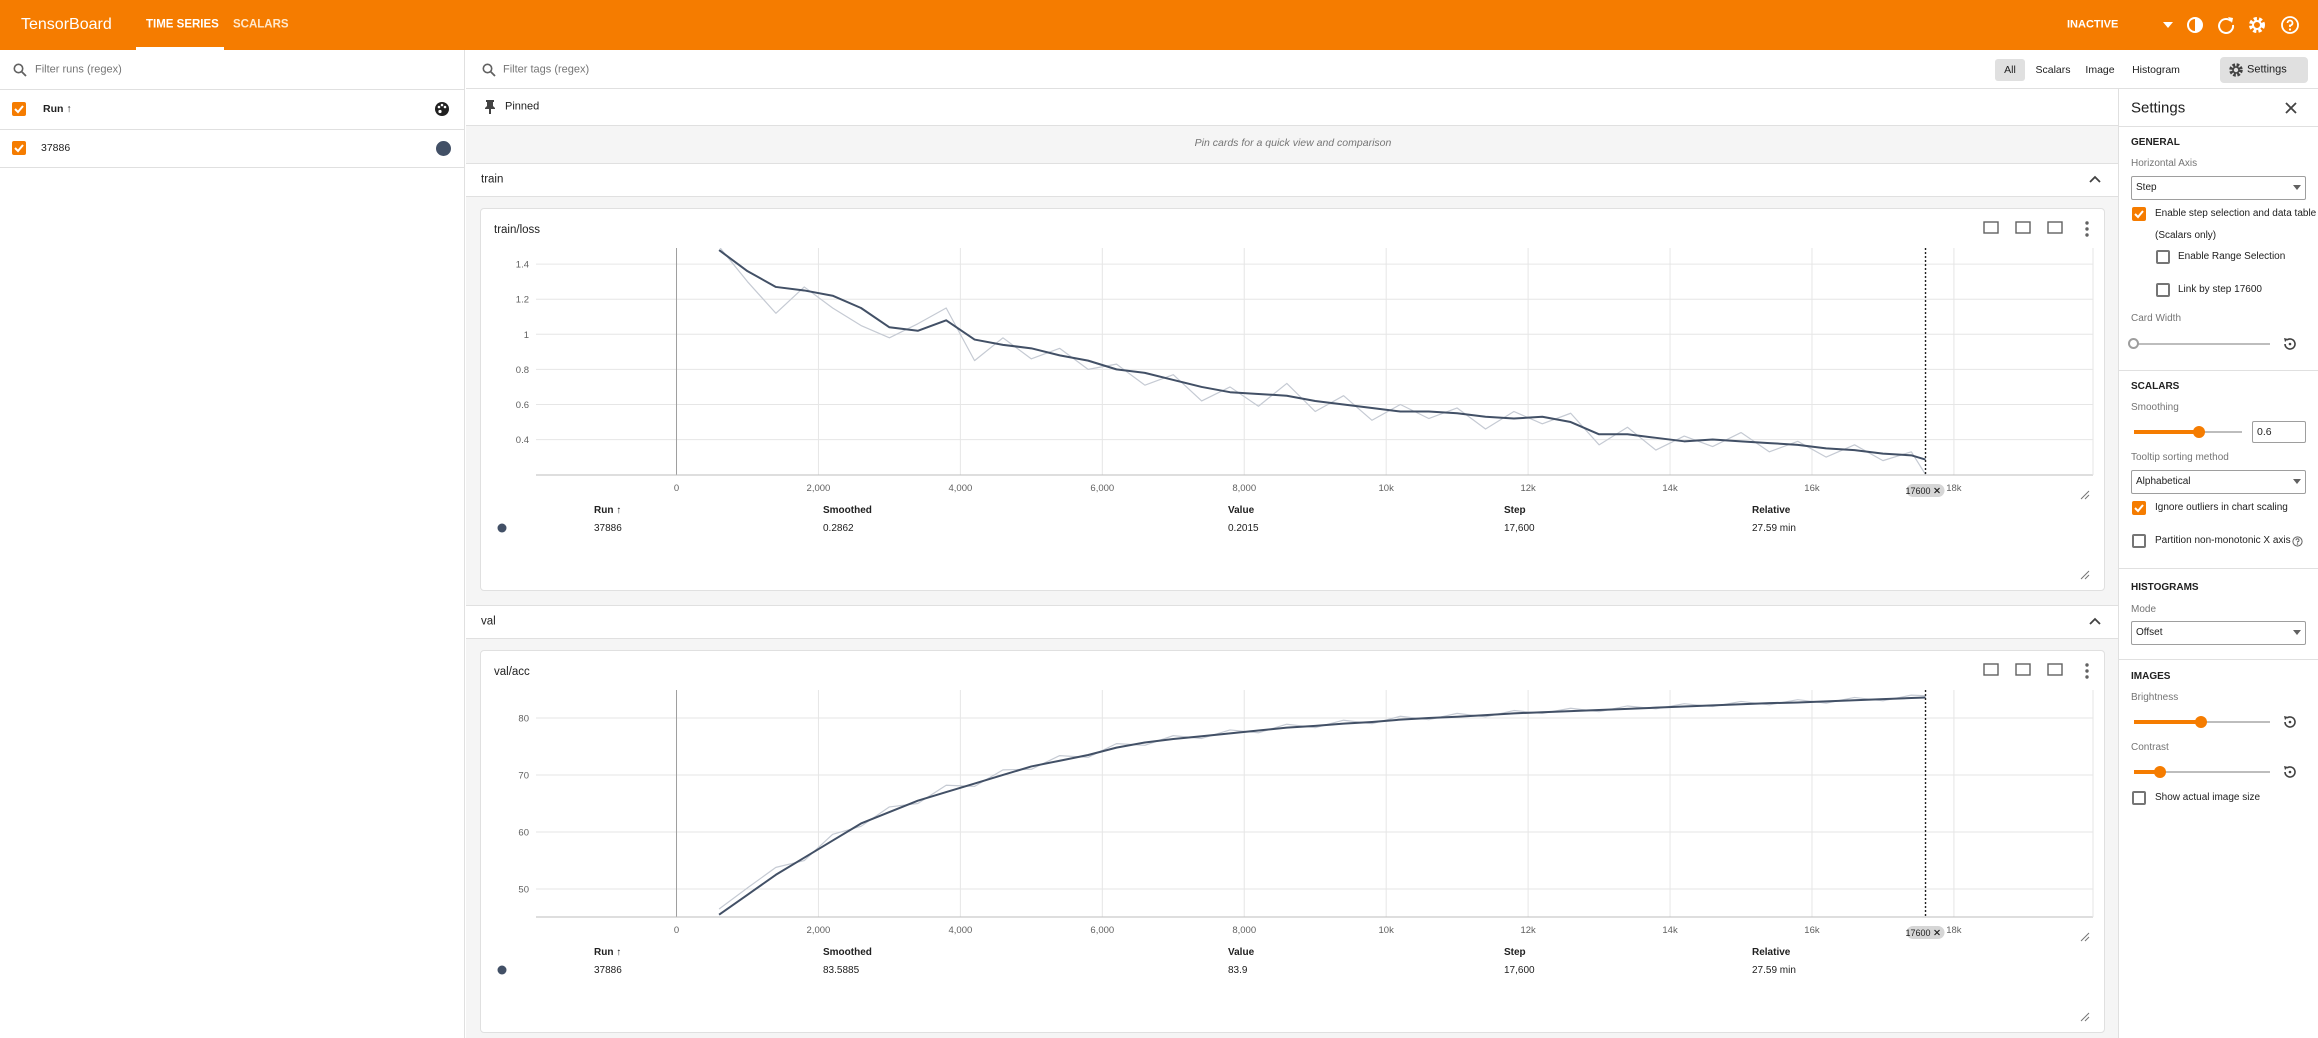 The image size is (2318, 1038). Describe the element at coordinates (2010, 70) in the screenshot. I see `type-filter: All` at that location.